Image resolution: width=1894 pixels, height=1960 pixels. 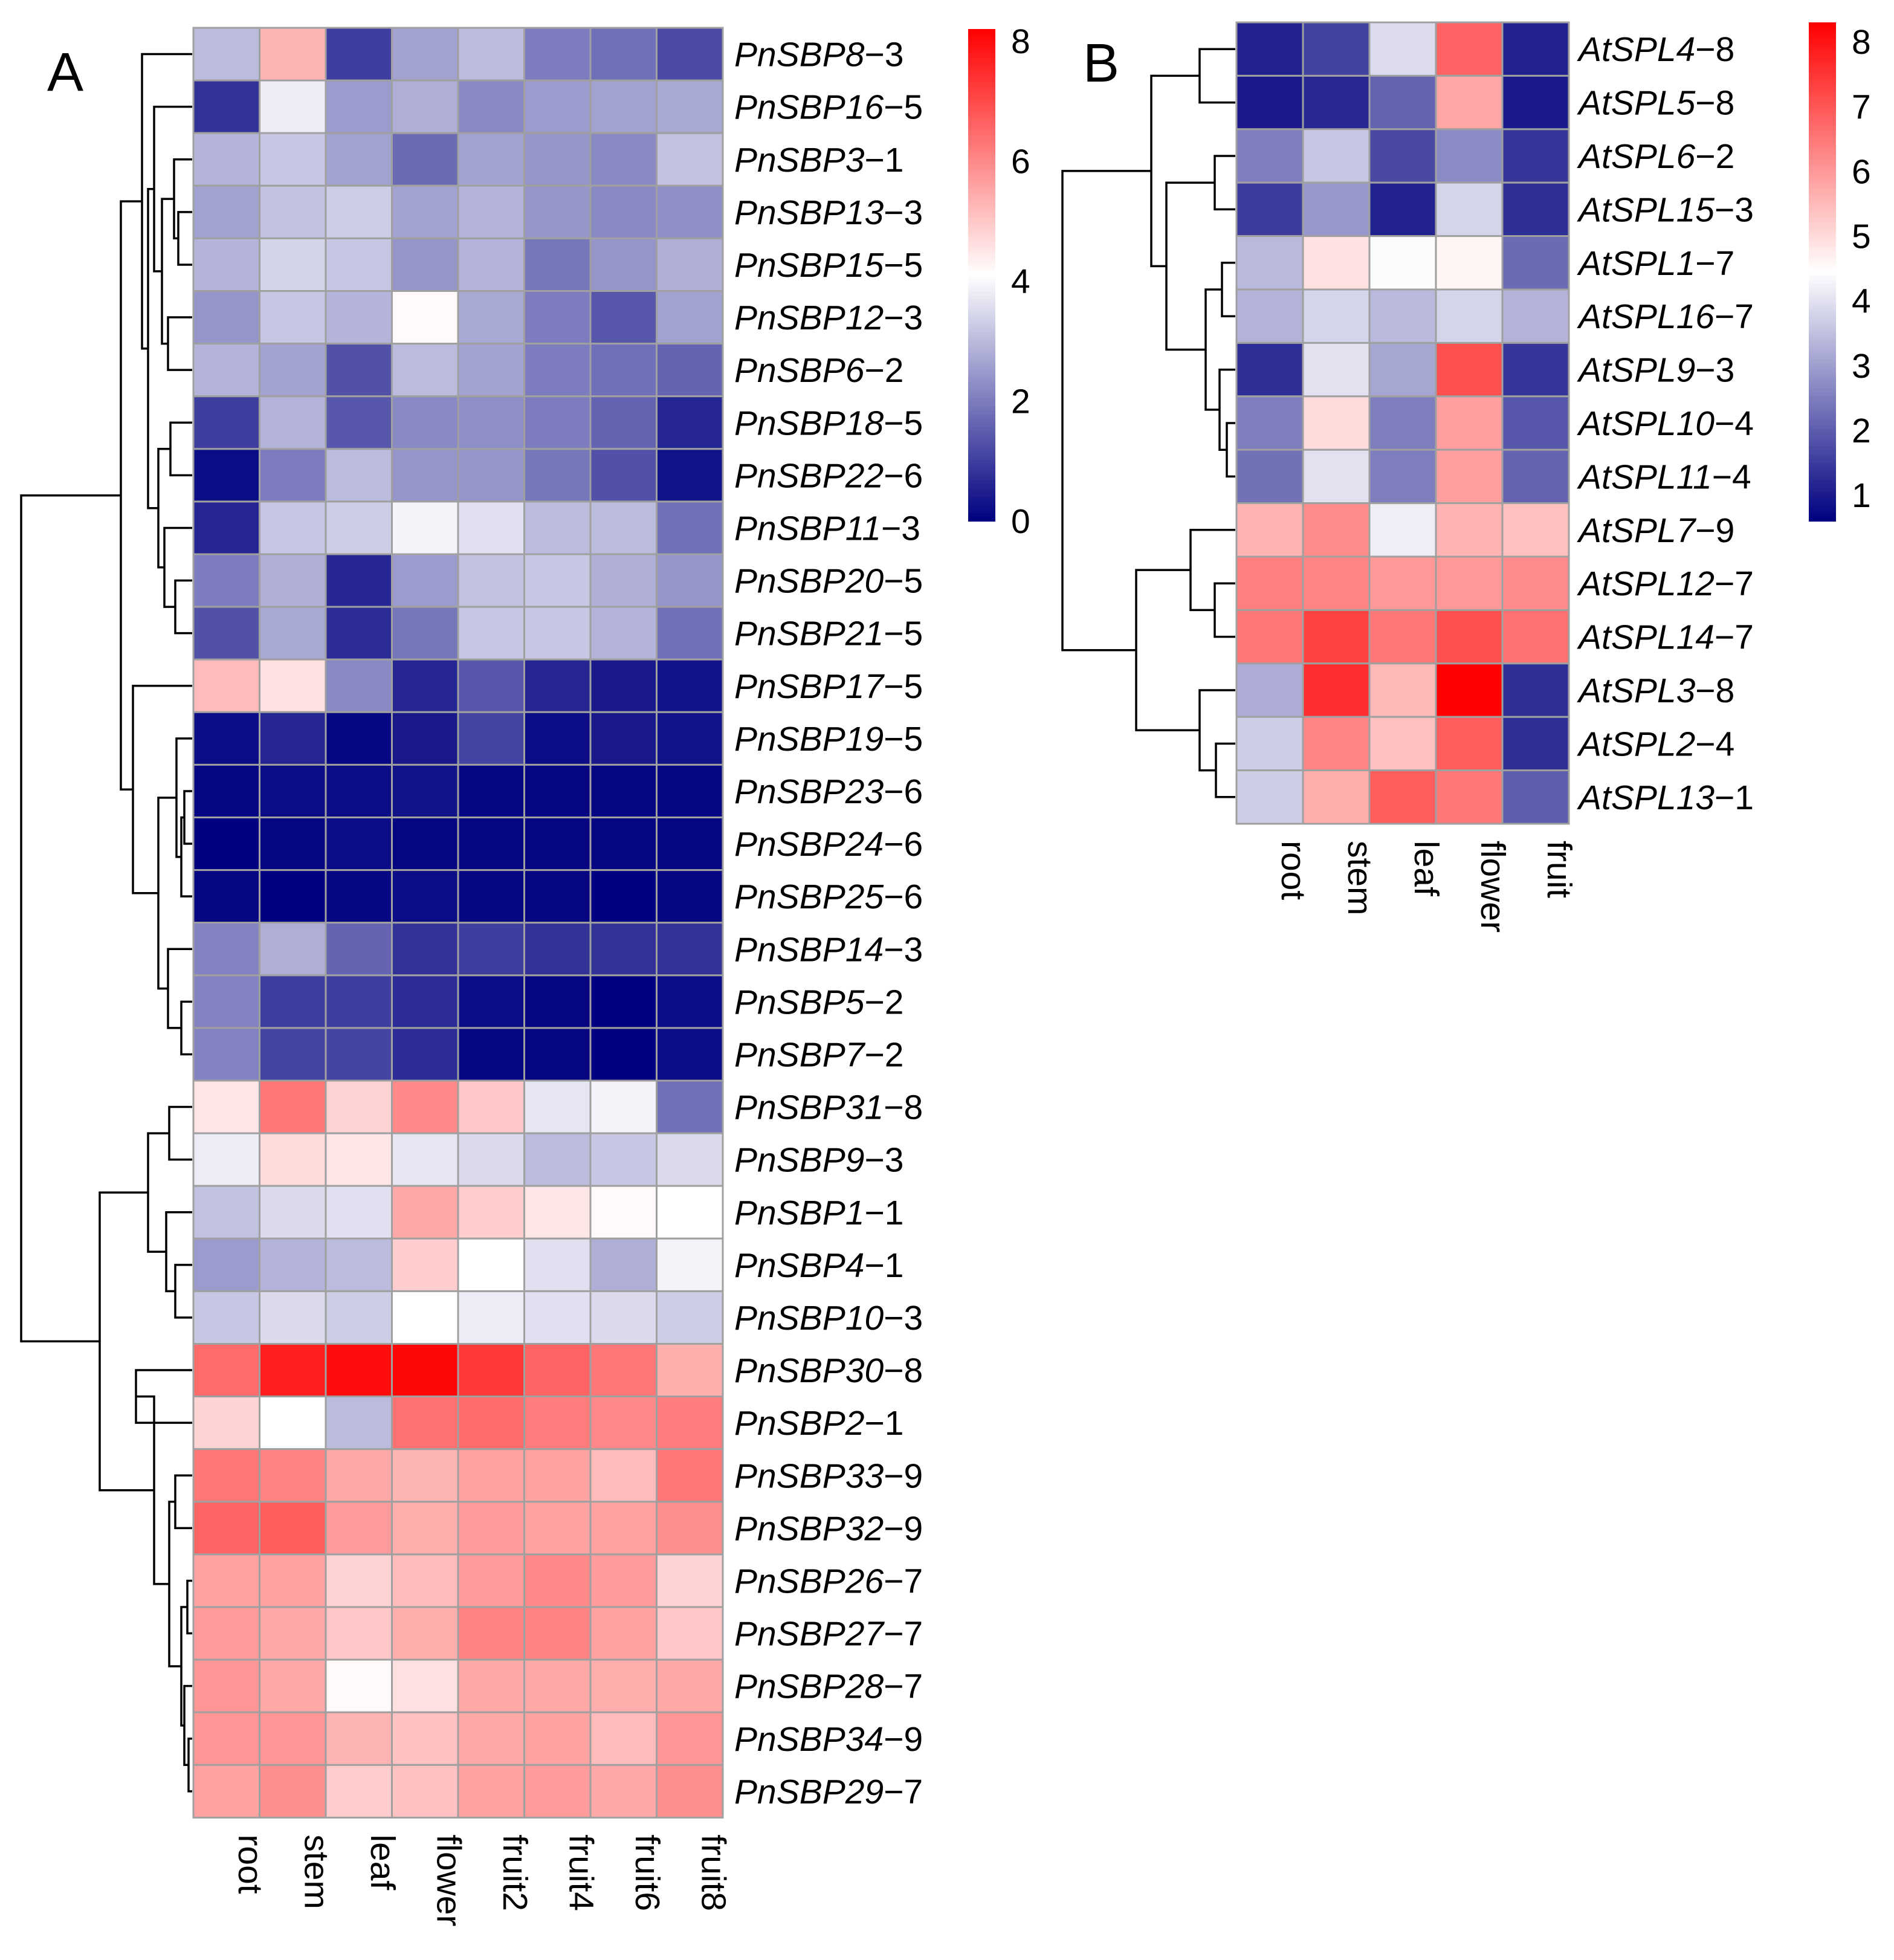 What do you see at coordinates (829, 791) in the screenshot?
I see `row-label: PnSBP23−6` at bounding box center [829, 791].